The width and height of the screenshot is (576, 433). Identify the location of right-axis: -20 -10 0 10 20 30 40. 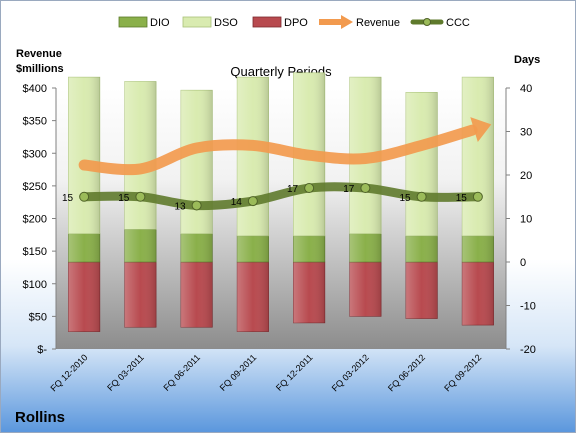
(520, 219).